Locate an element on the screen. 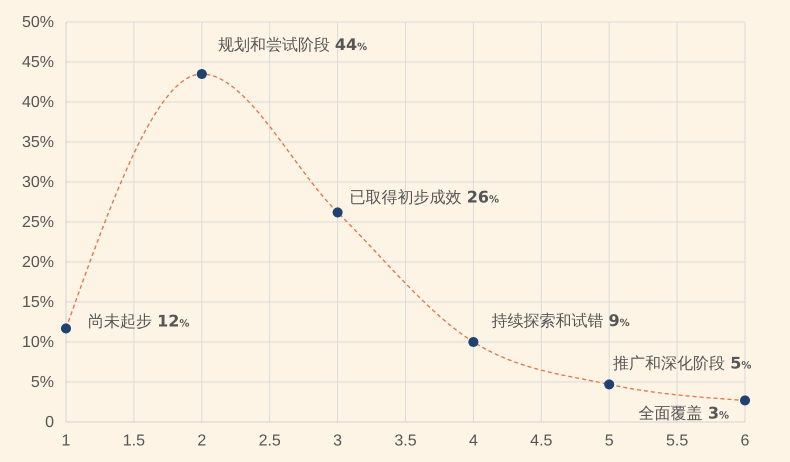 Image resolution: width=790 pixels, height=462 pixels. annotation: 规划和尝试阶段 44% is located at coordinates (293, 44).